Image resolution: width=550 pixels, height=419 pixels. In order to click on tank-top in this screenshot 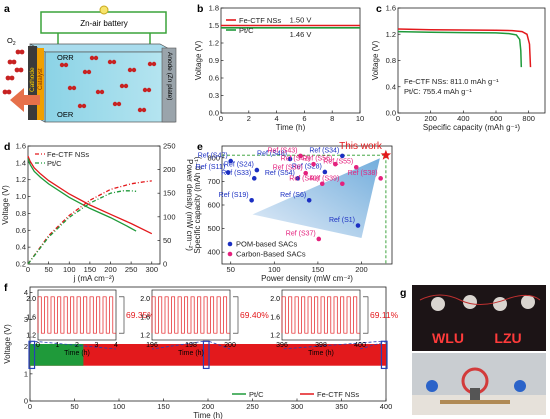, I will do `click(102, 48)`.